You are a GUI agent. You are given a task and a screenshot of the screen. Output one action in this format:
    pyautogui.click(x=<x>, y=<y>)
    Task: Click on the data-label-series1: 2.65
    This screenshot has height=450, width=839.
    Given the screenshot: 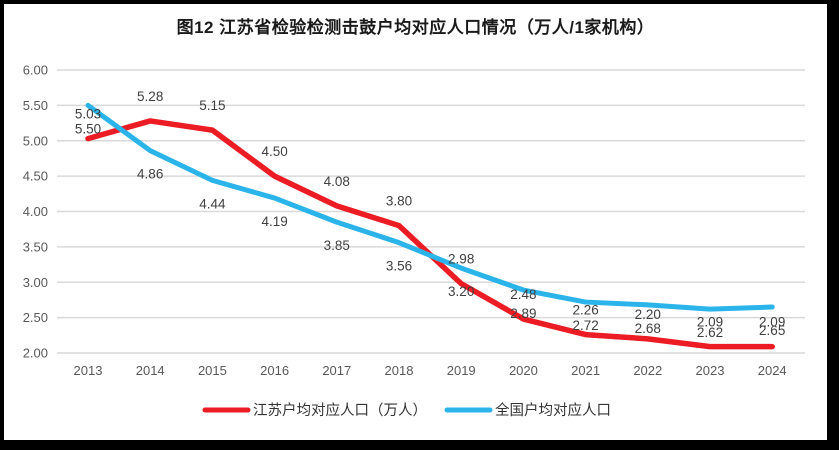 What is the action you would take?
    pyautogui.click(x=772, y=330)
    